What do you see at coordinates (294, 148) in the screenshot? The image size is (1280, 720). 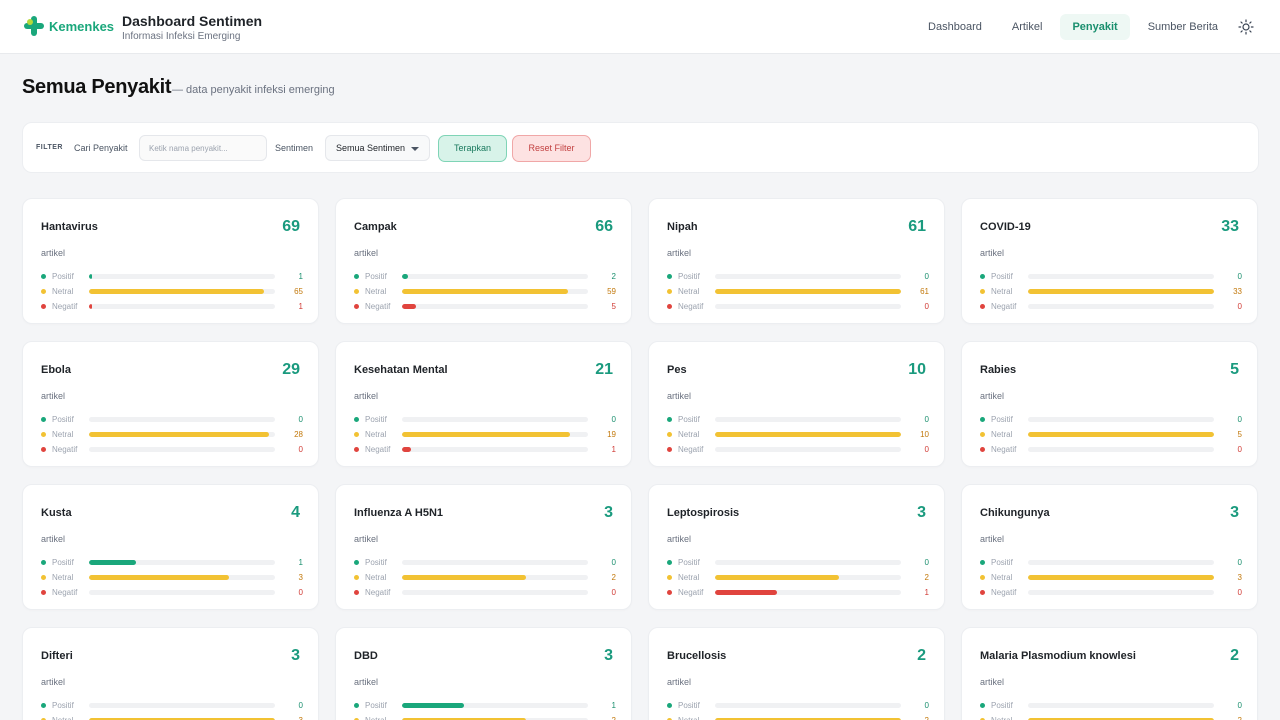 I see `sentiment-label: Sentimen` at bounding box center [294, 148].